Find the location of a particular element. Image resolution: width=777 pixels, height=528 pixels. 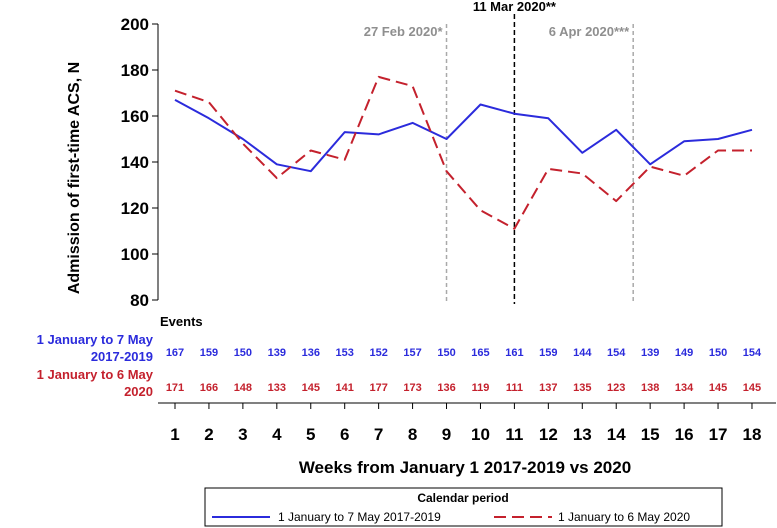

x-tick-label: 7 is located at coordinates (378, 434).